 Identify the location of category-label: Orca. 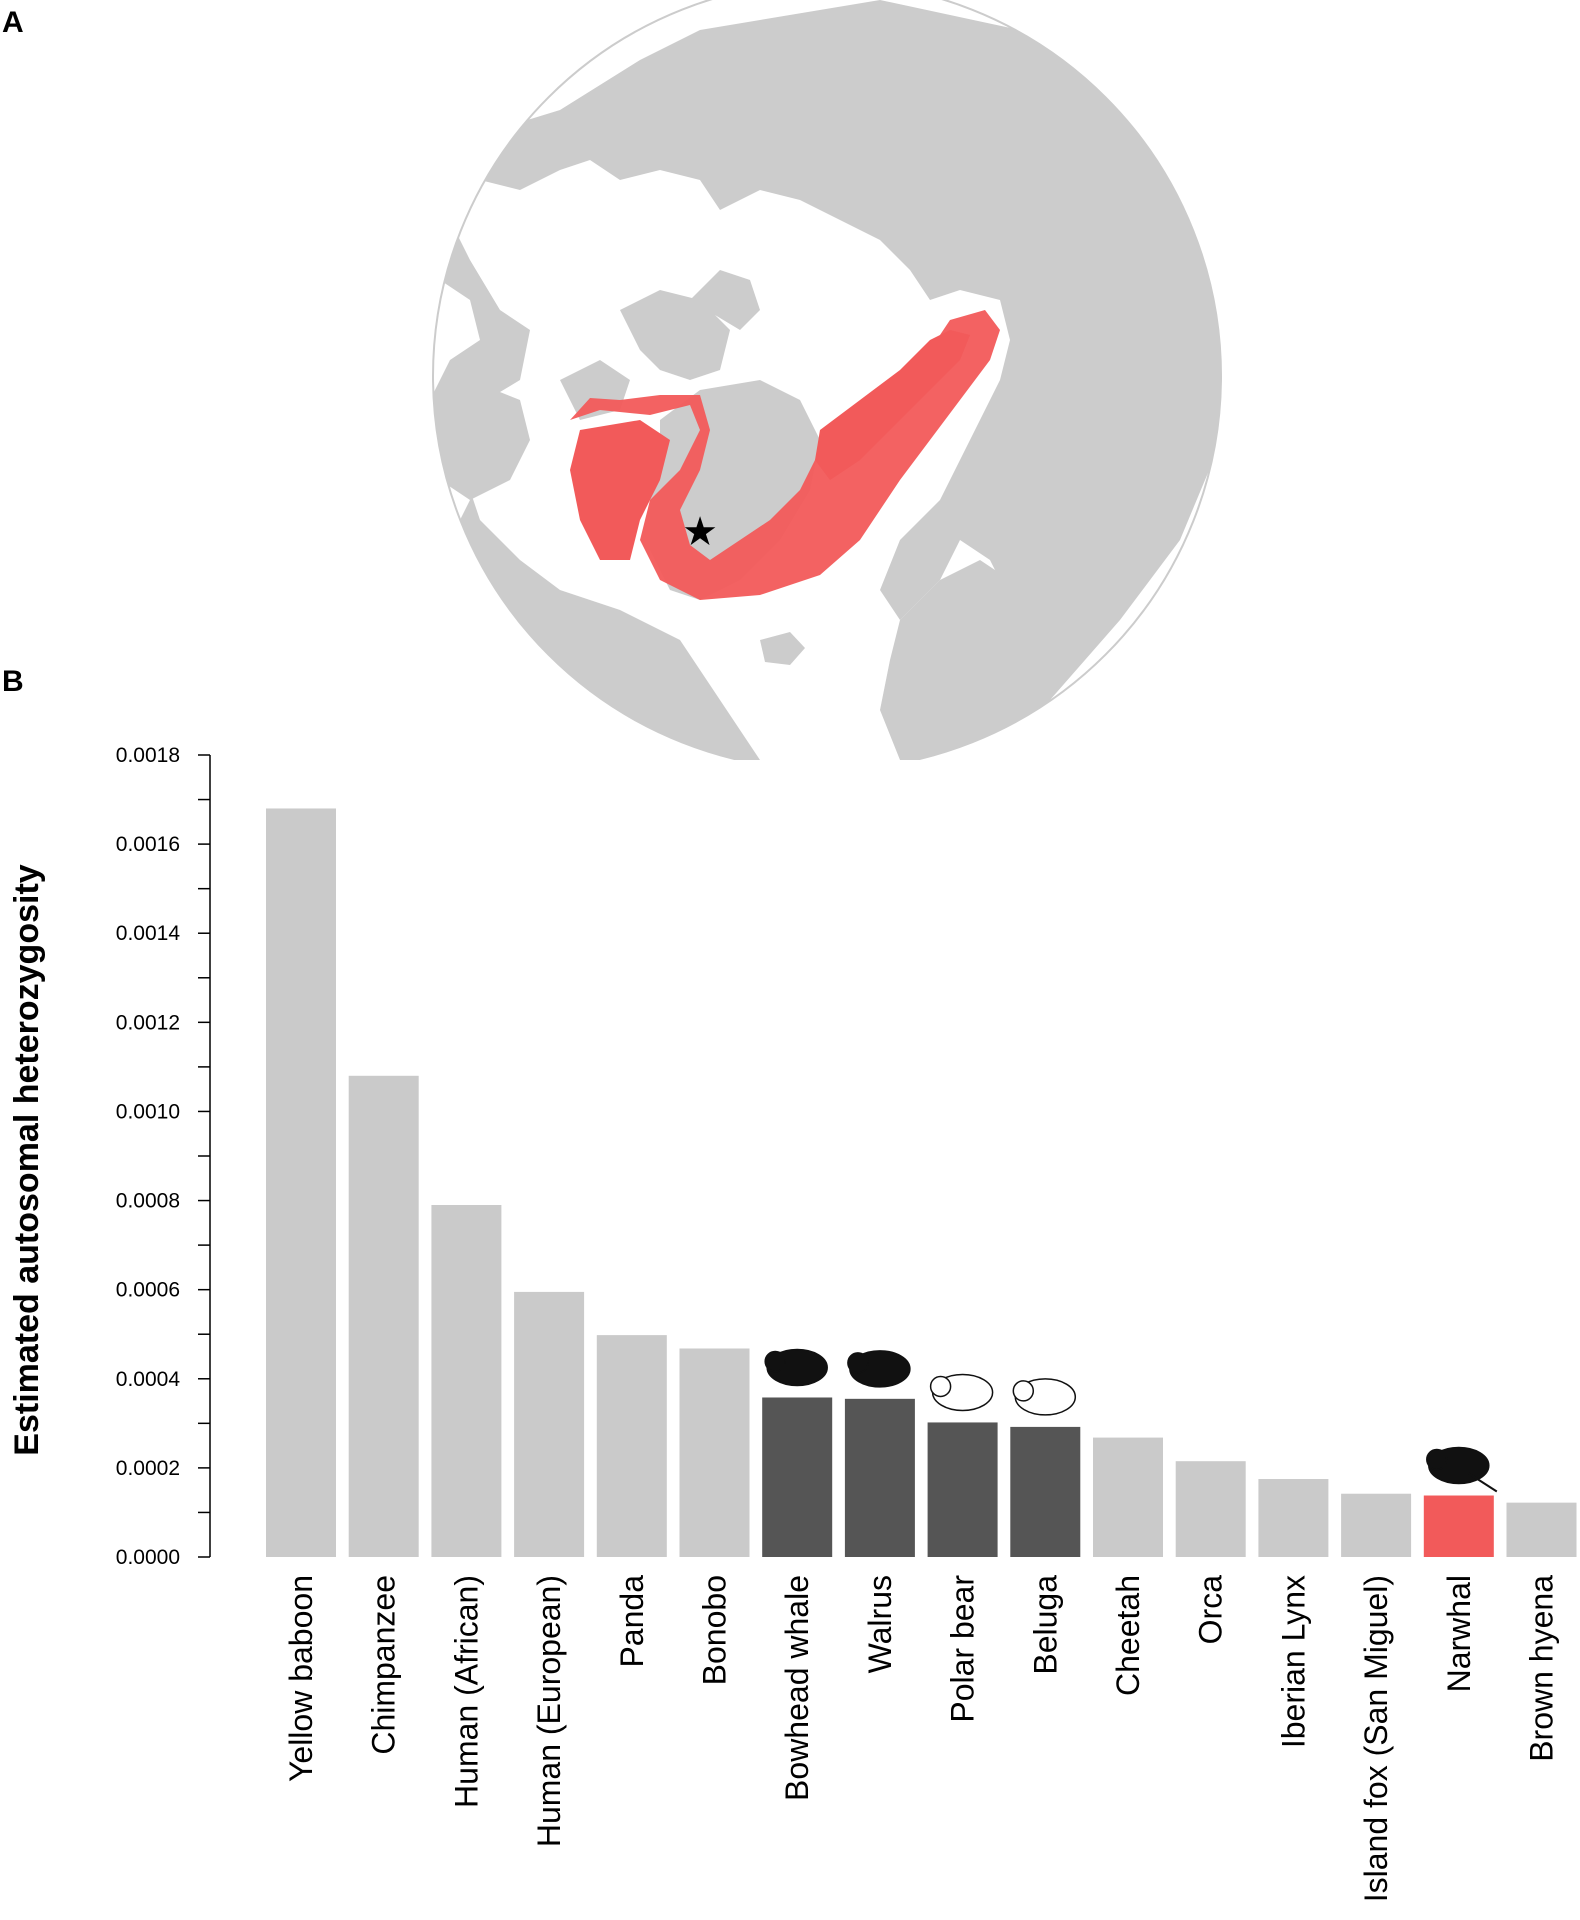
(1211, 1610).